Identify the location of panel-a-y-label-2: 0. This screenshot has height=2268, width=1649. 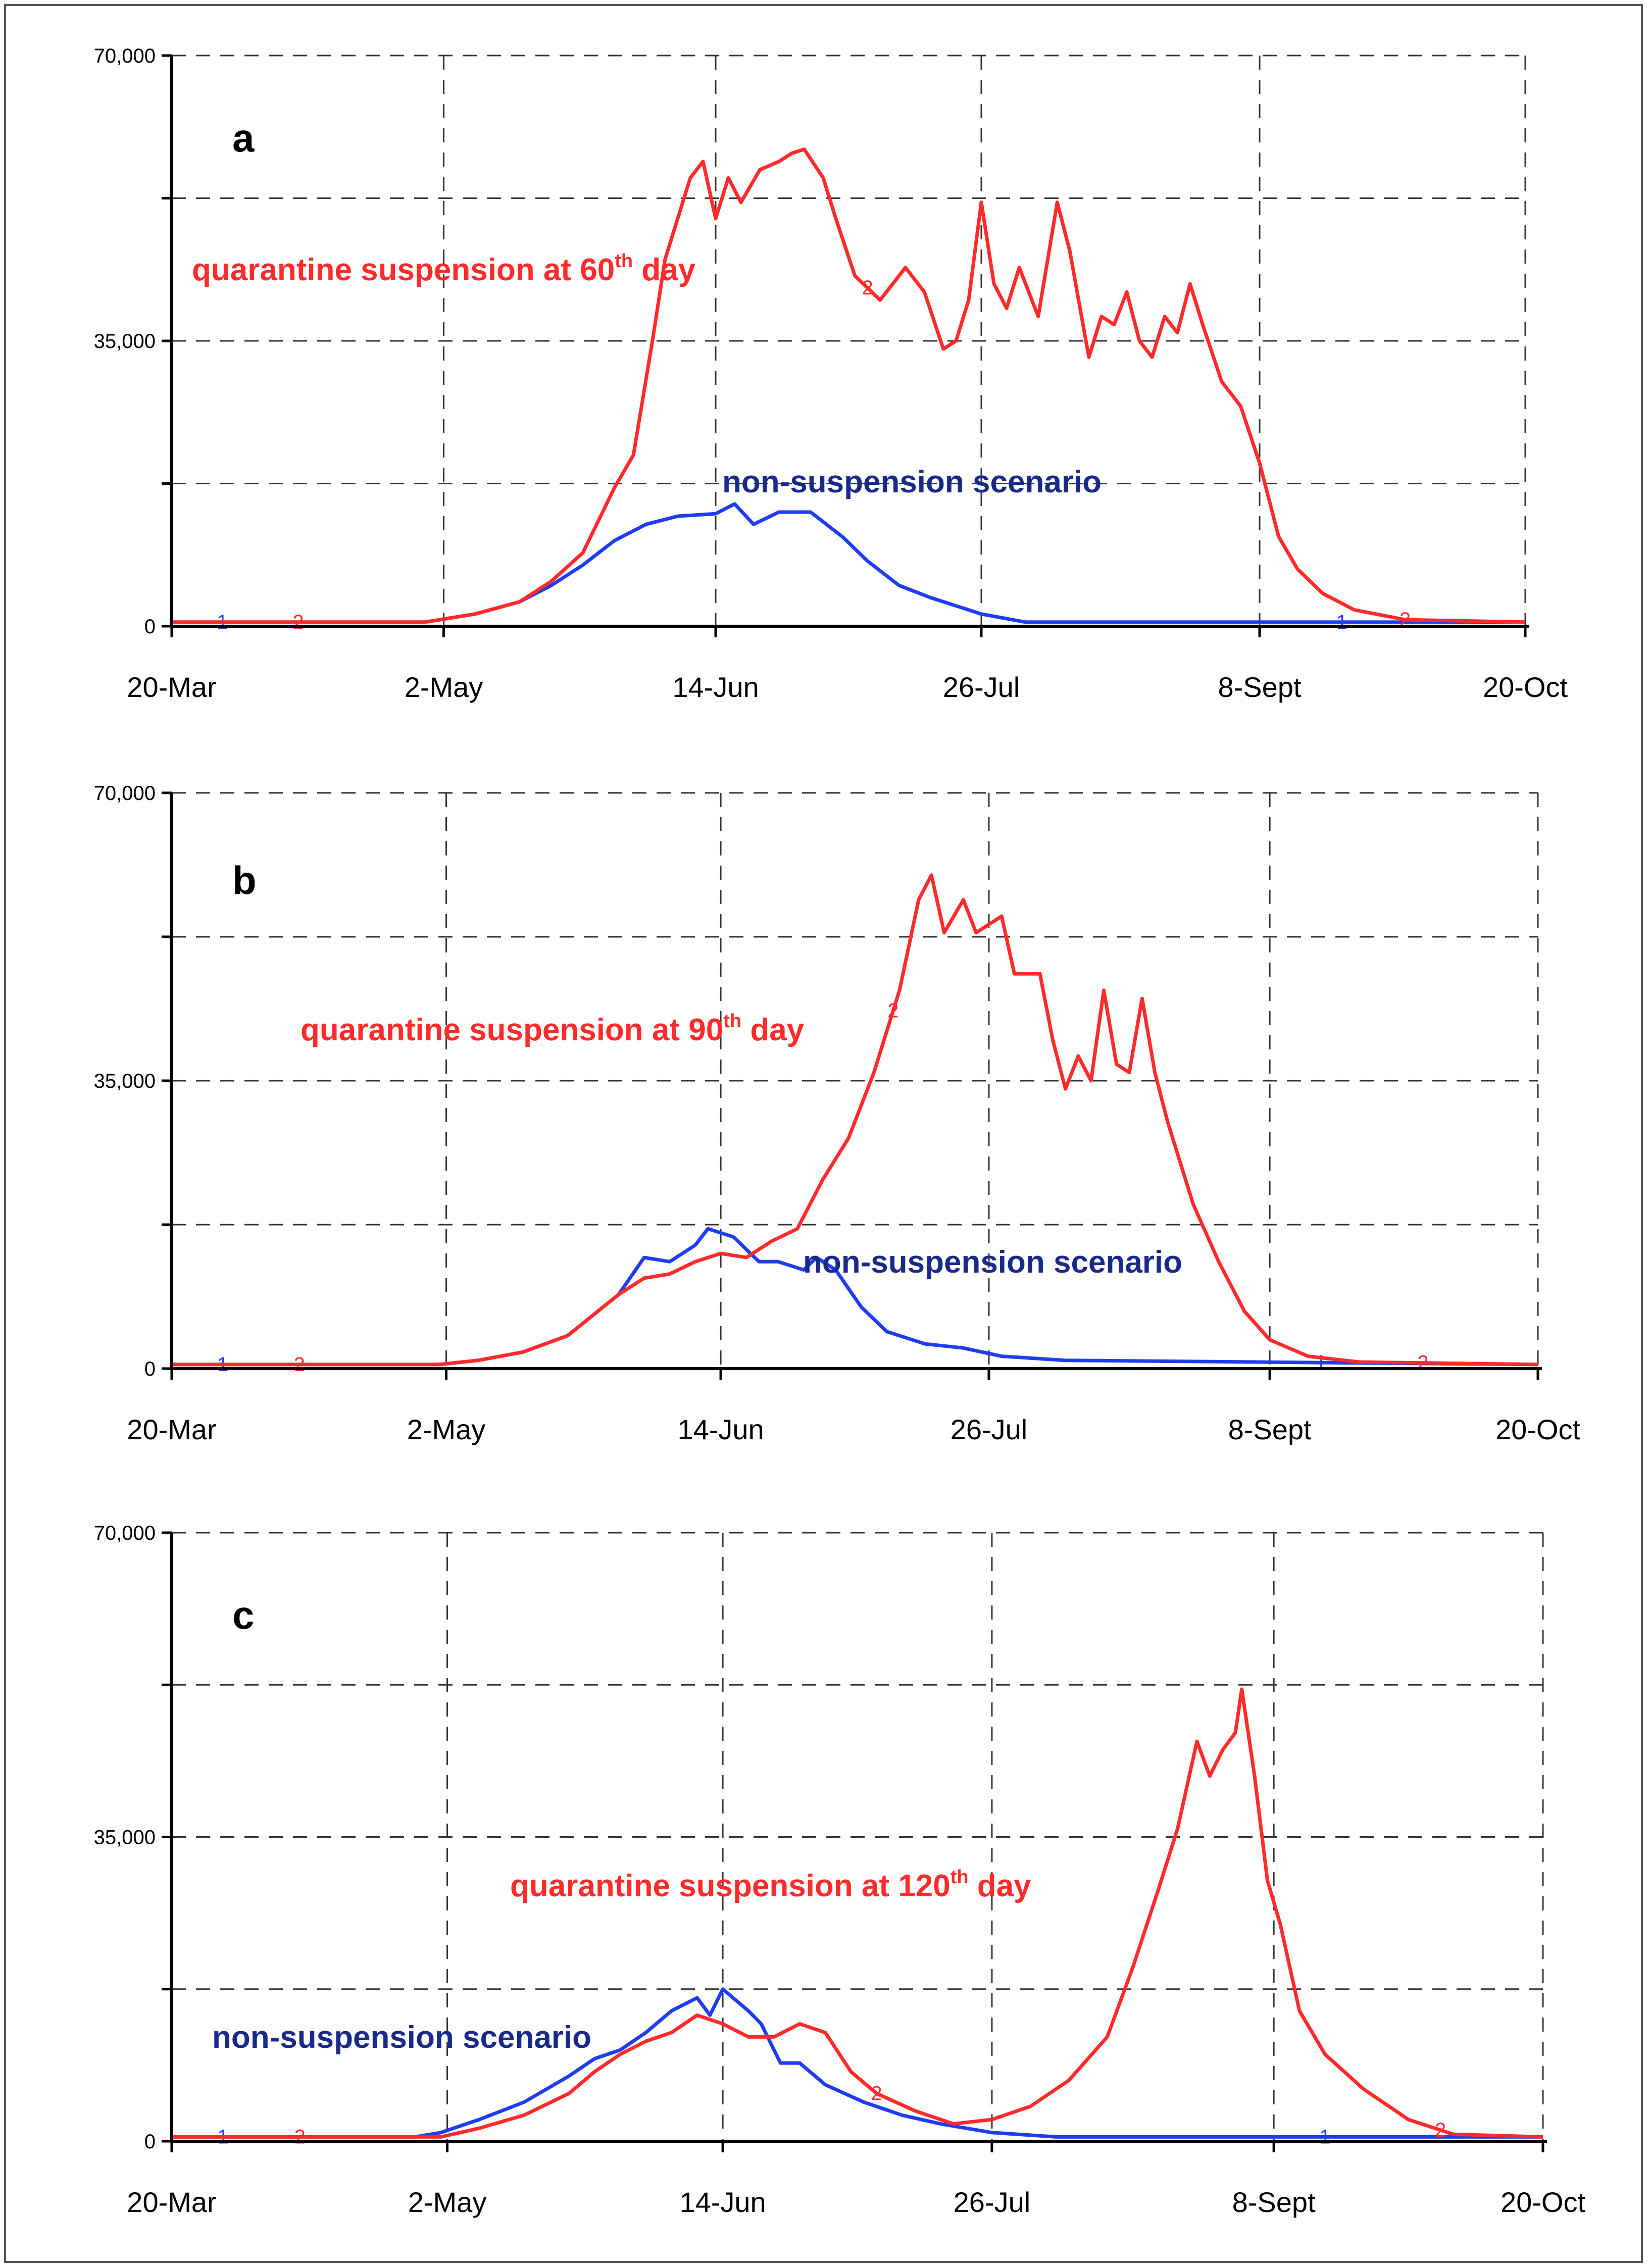
(150, 627).